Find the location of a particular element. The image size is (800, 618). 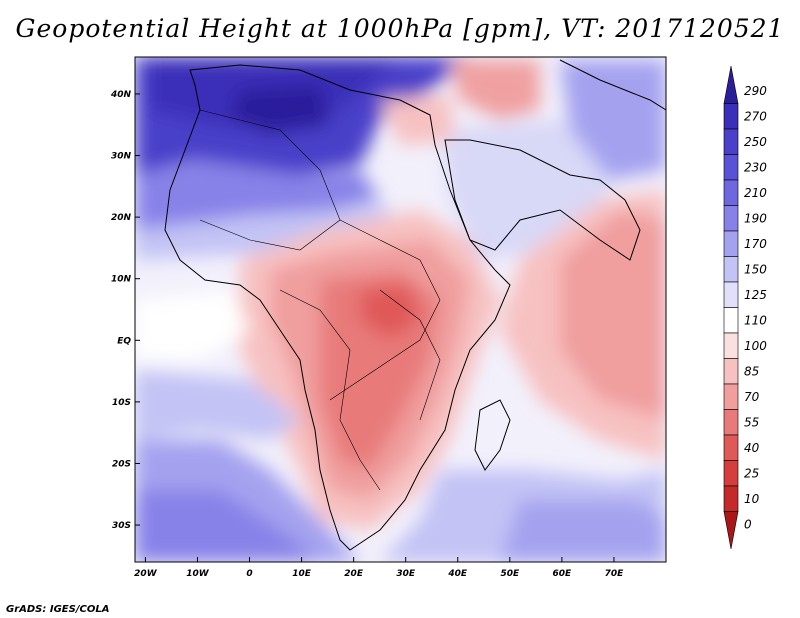

colorbar-label: 210 is located at coordinates (755, 193).